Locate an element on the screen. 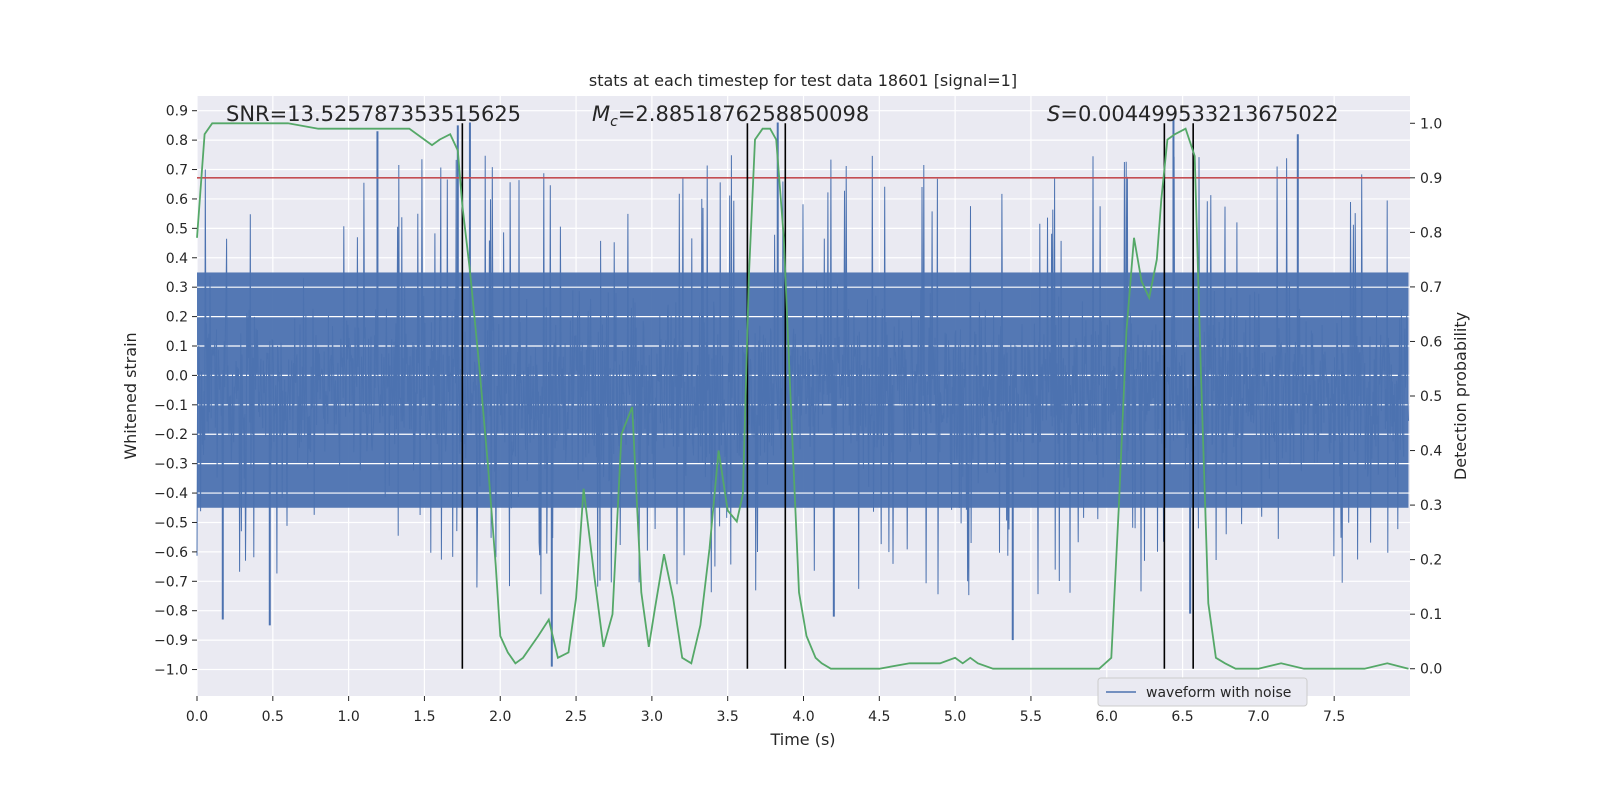  x-tick-label: 6.0 is located at coordinates (1107, 717).